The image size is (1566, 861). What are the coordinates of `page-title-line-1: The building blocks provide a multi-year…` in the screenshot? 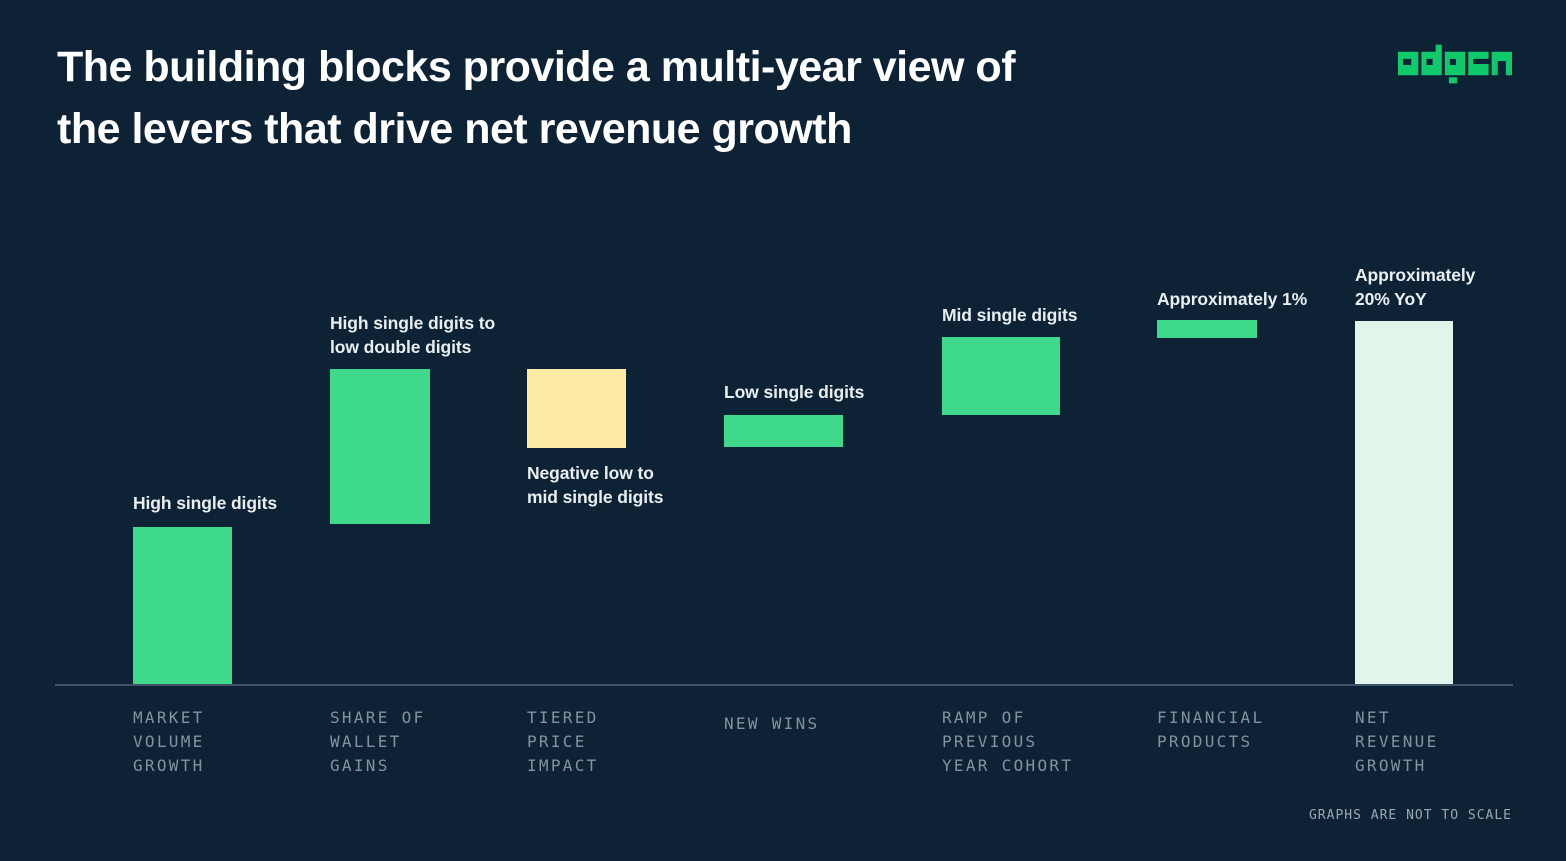 It's located at (536, 67).